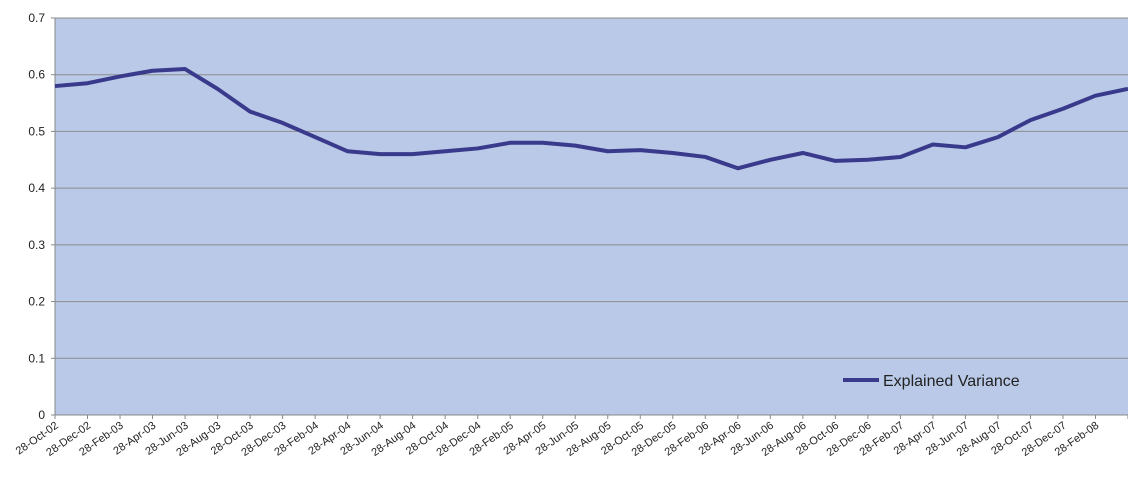  What do you see at coordinates (36, 75) in the screenshot?
I see `y-tick-label: 0.6` at bounding box center [36, 75].